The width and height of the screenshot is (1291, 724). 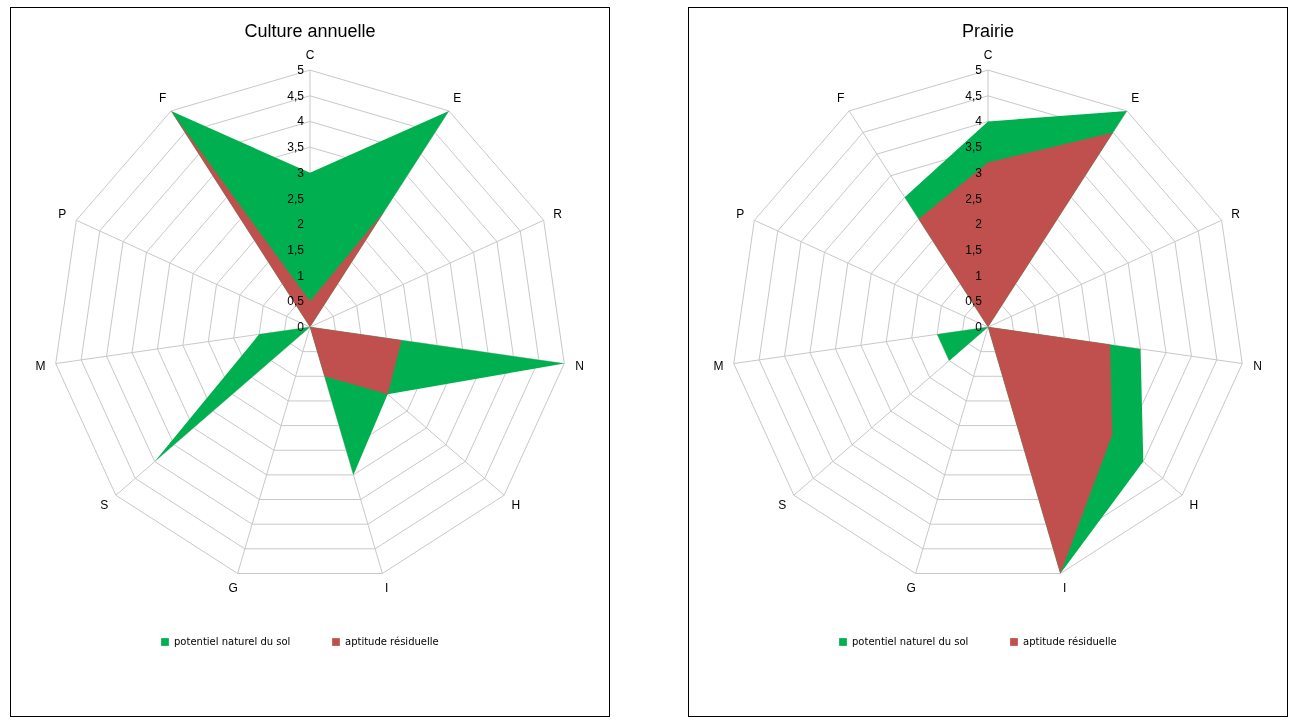 I want to click on chart-title: Prairie, so click(x=988, y=31).